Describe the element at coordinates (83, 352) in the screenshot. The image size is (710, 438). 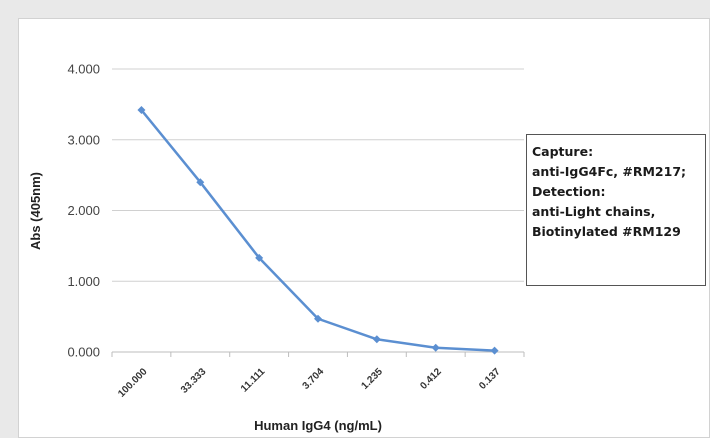
I see `y-tick-label: 0.000` at that location.